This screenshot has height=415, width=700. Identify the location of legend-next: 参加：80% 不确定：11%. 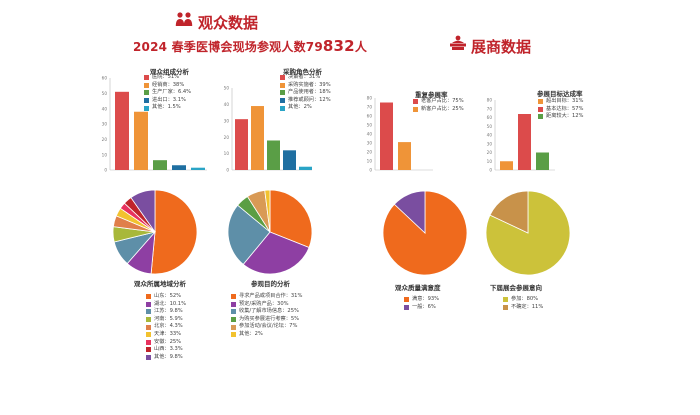
(523, 303).